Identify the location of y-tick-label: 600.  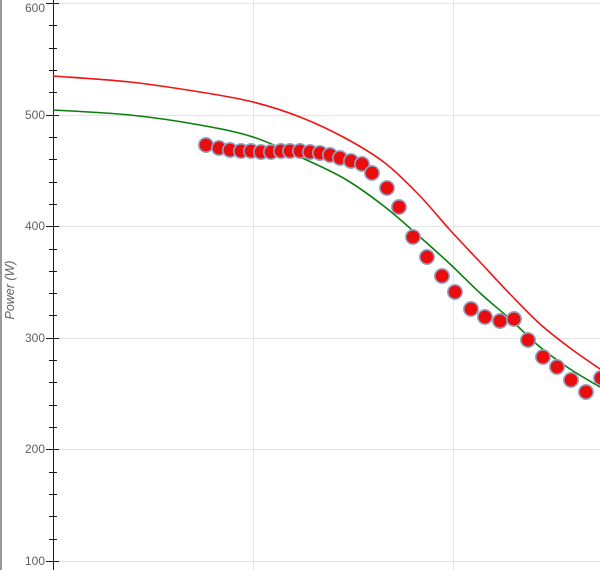
(34, 8).